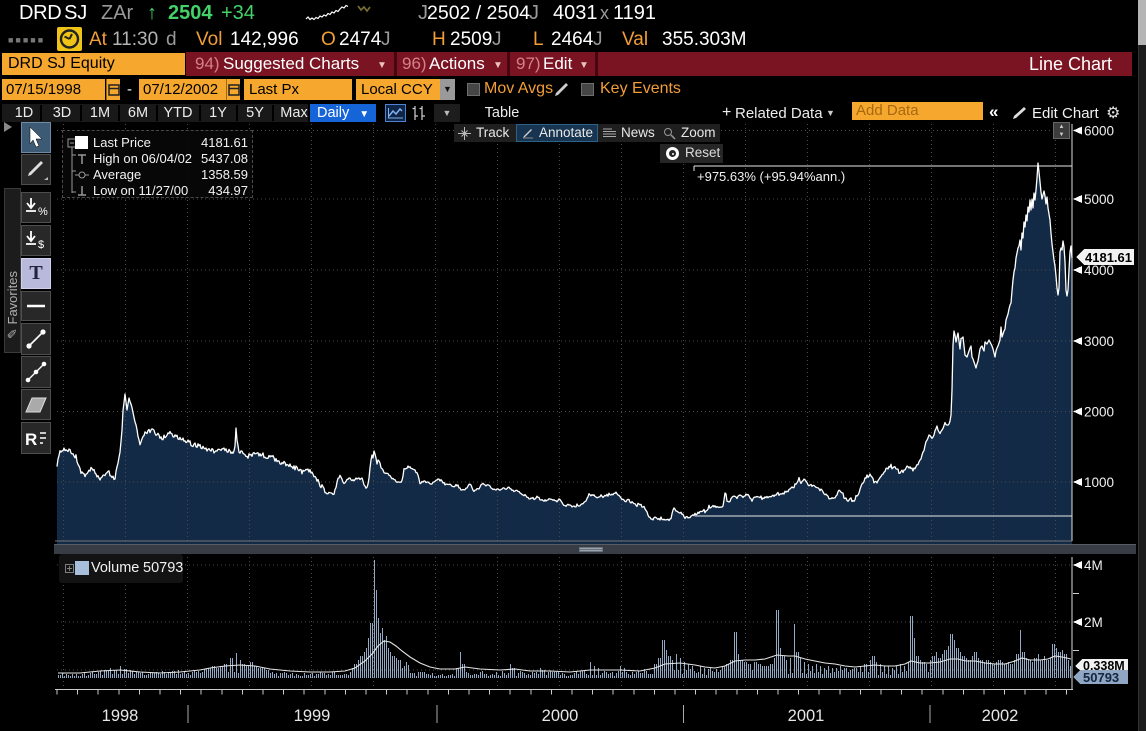  I want to click on svg-text: 4000, so click(1099, 270).